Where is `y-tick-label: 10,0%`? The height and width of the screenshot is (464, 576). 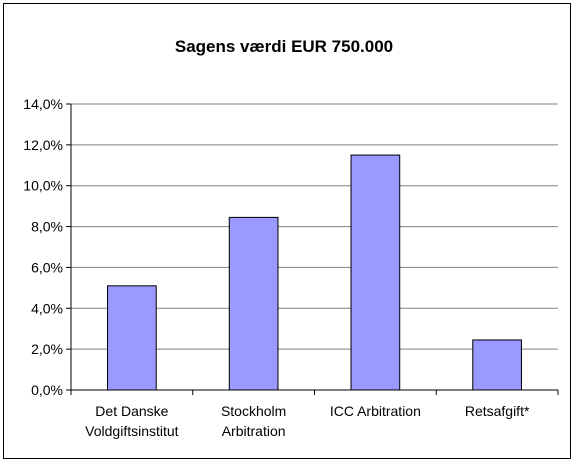 y-tick-label: 10,0% is located at coordinates (43, 186).